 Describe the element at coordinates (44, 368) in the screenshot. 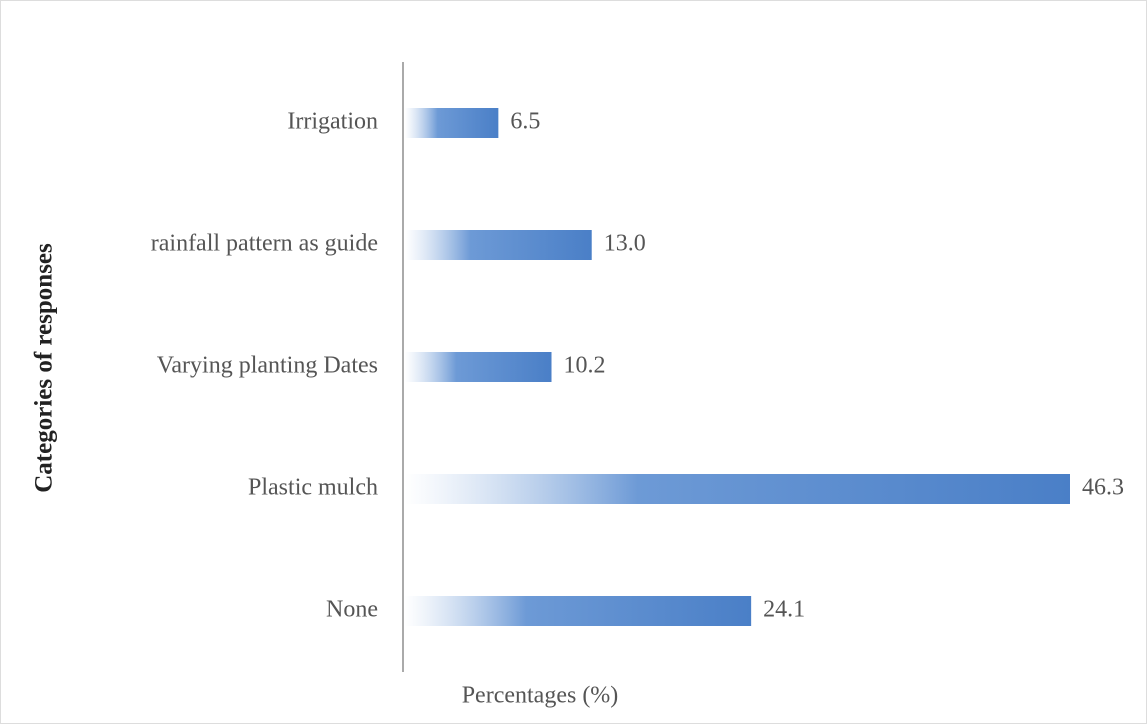

I see `y-axis-title: Categories of responses` at that location.